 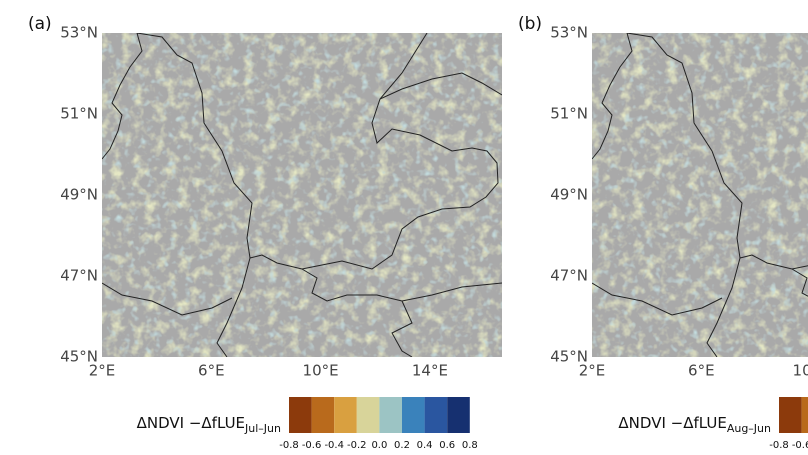 I want to click on lon-tick-label: 14°E, so click(x=430, y=371).